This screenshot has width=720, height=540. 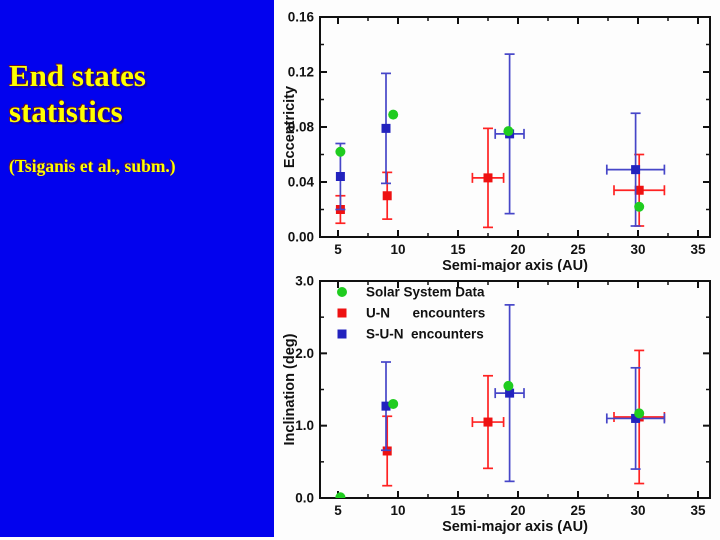 What do you see at coordinates (290, 389) in the screenshot?
I see `y-axis-title: Inclination (deg)` at bounding box center [290, 389].